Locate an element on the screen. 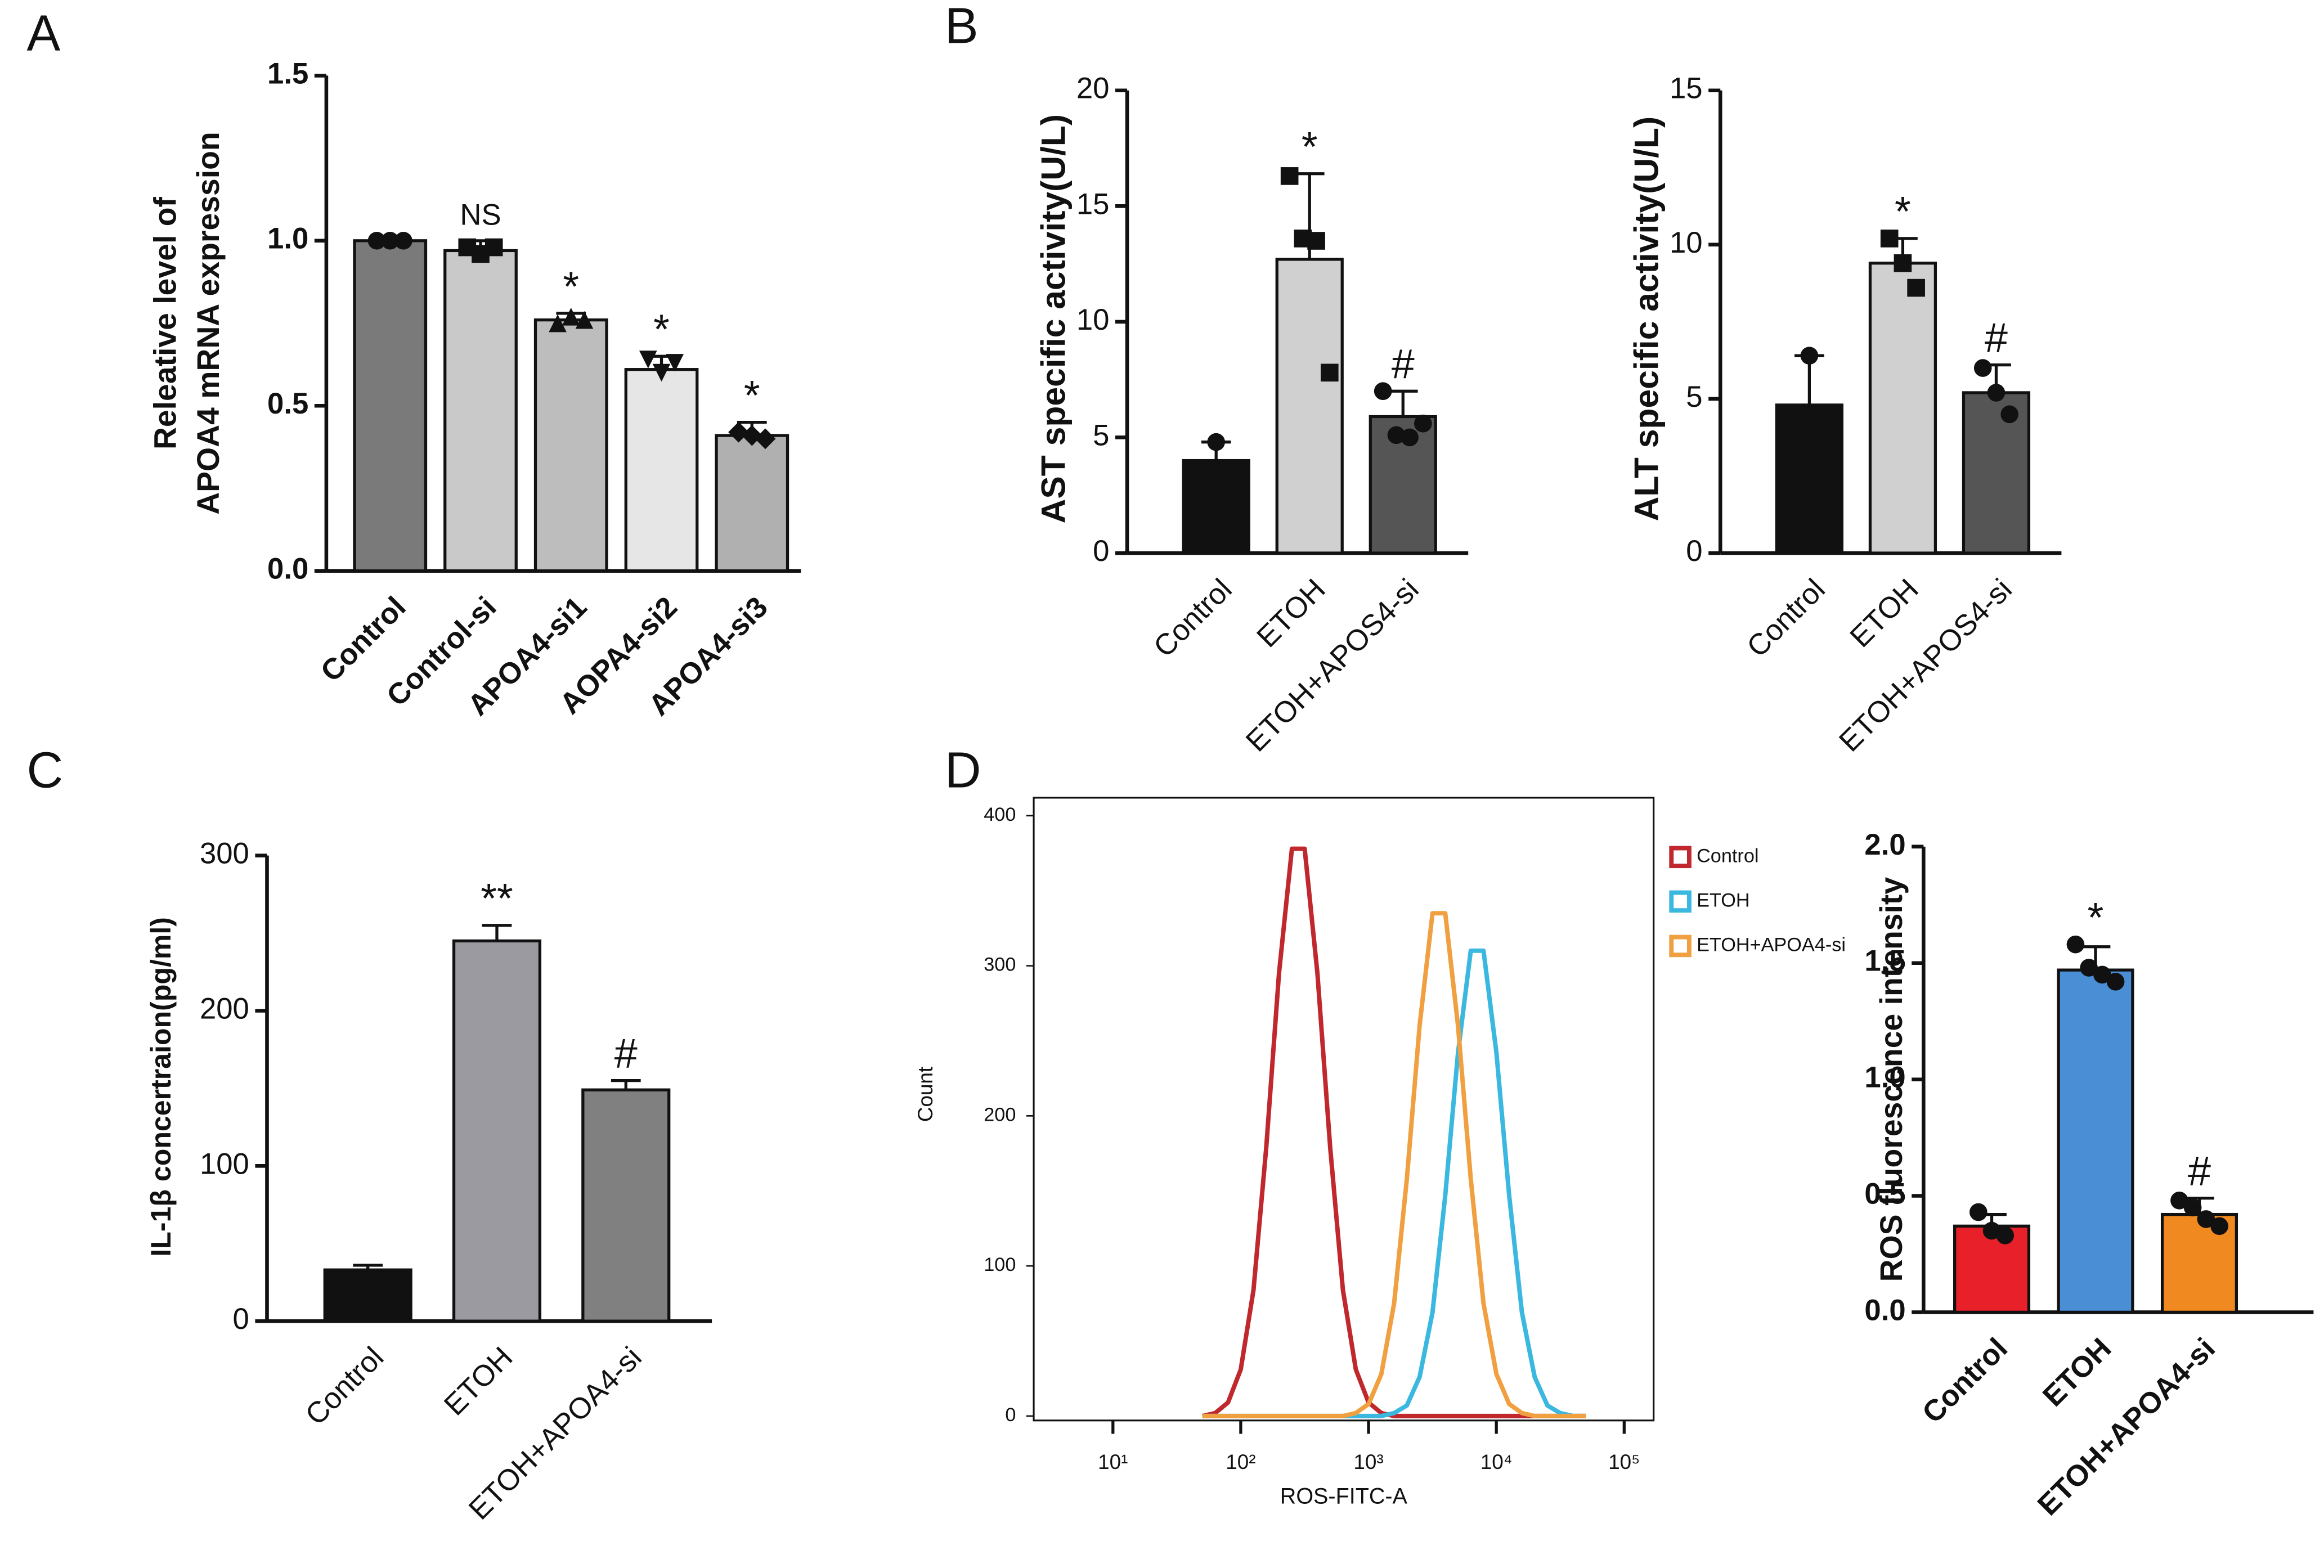  panel-letter: B is located at coordinates (962, 26).